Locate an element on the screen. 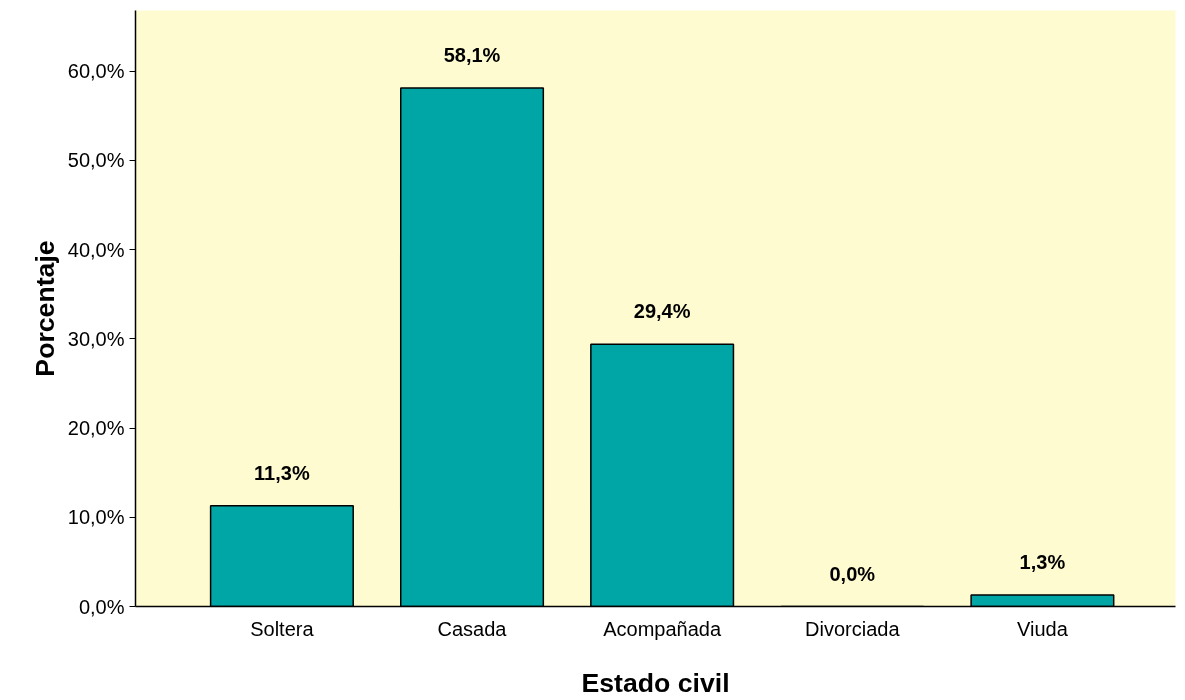  x-axis-title: Estado civil is located at coordinates (655, 682).